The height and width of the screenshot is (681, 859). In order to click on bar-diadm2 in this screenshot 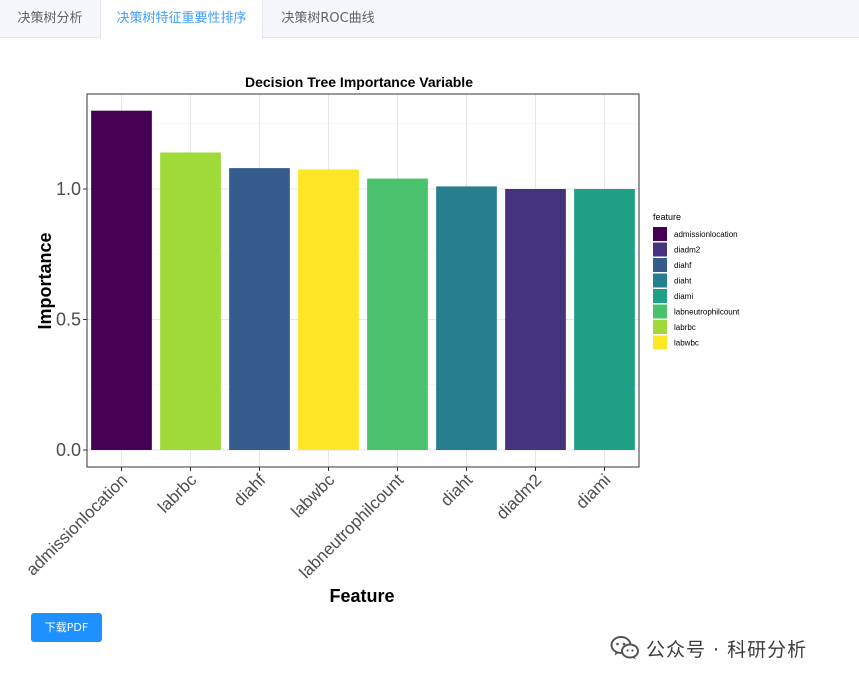, I will do `click(535, 319)`.